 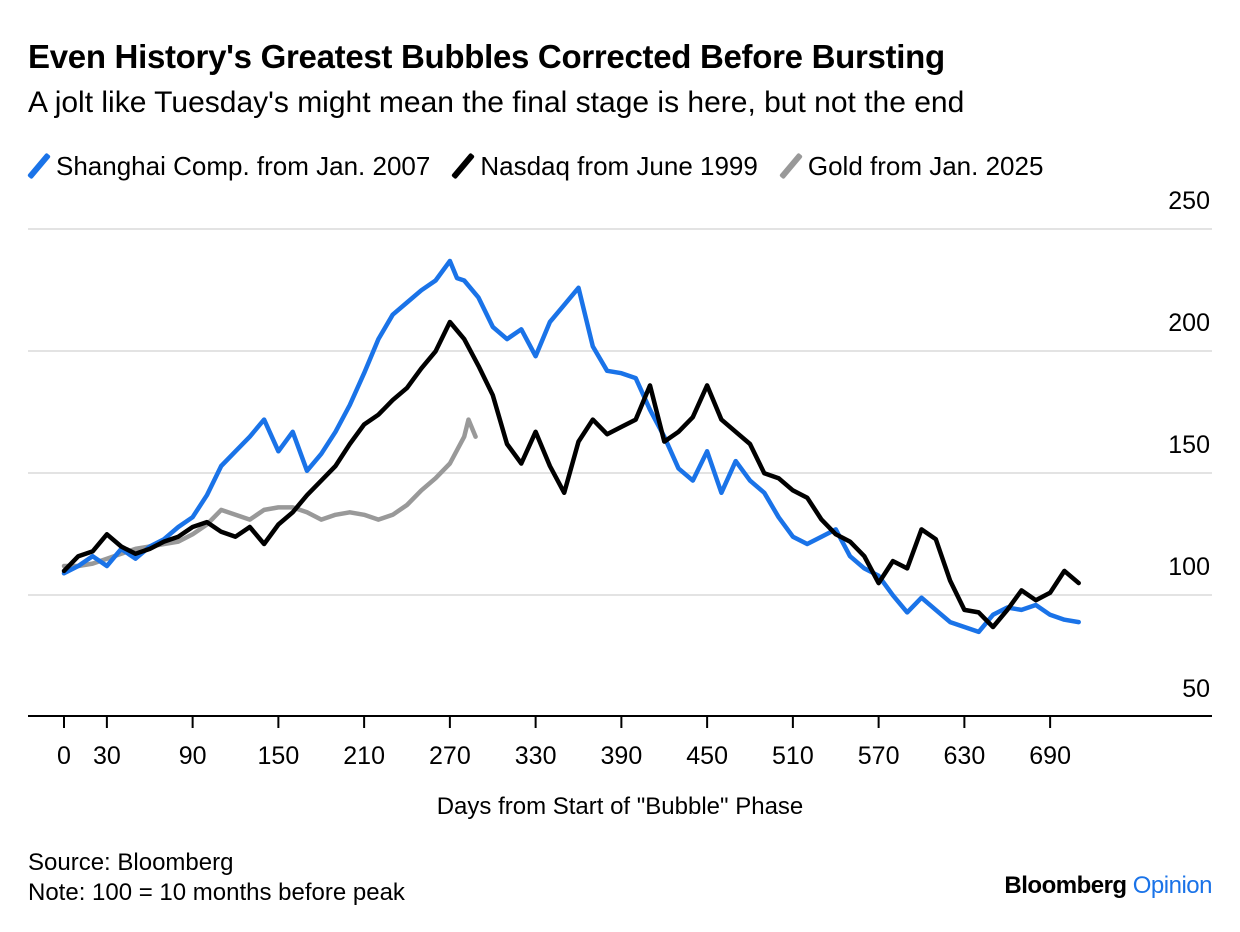 What do you see at coordinates (279, 756) in the screenshot?
I see `x-tick-label-150: 150` at bounding box center [279, 756].